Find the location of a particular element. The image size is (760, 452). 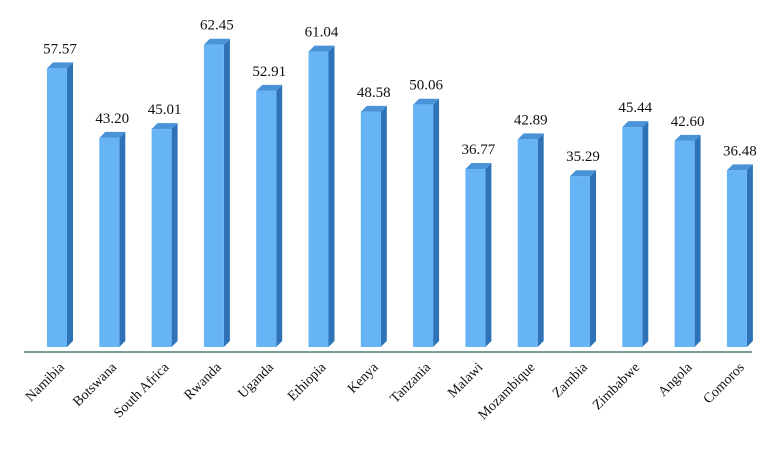

value-label: 45.01 is located at coordinates (165, 110).